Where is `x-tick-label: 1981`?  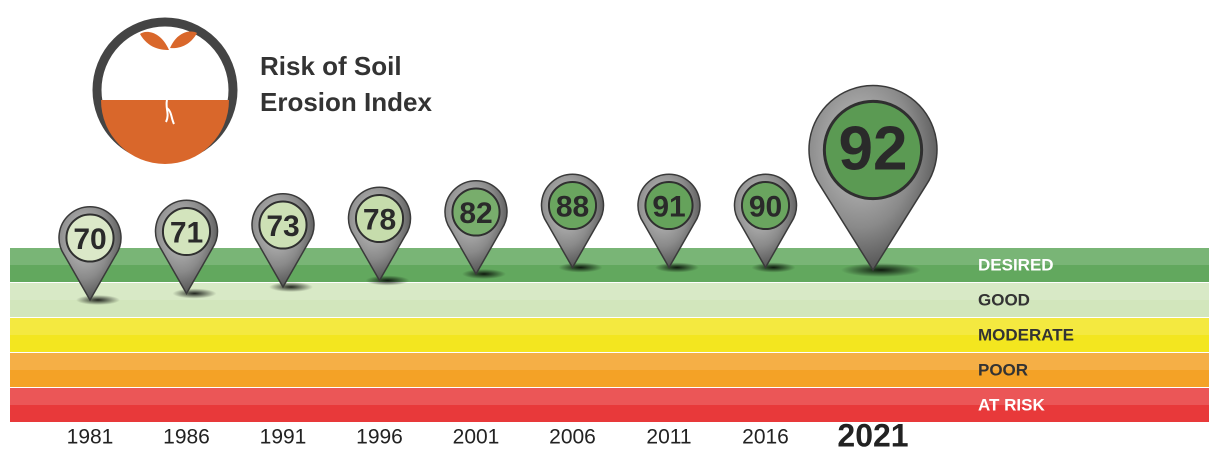 x-tick-label: 1981 is located at coordinates (90, 437).